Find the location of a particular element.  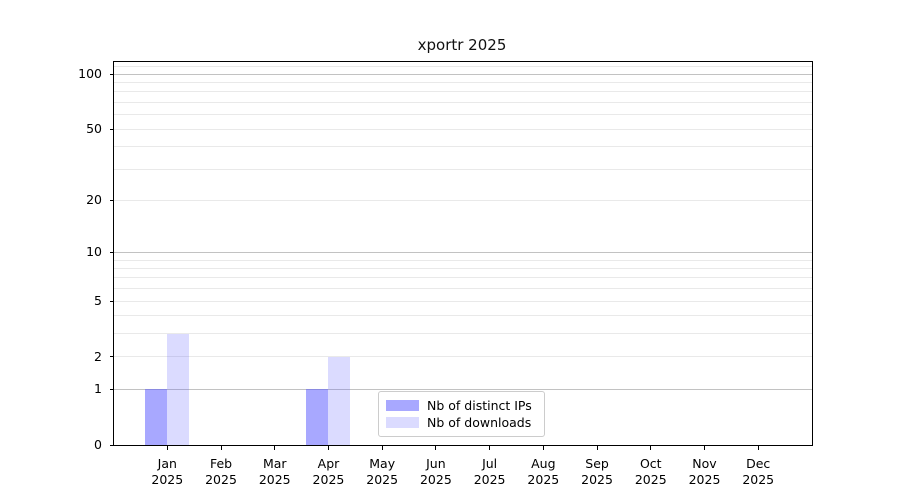

x-tick-month-dec: Dec is located at coordinates (758, 463).